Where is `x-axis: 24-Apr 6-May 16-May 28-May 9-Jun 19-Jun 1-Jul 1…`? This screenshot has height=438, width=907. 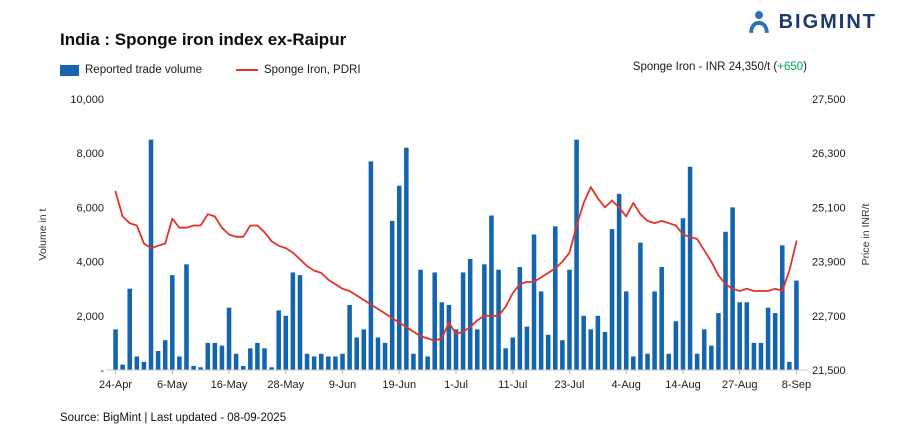 x-axis: 24-Apr 6-May 16-May 28-May 9-Jun 19-Jun 1-Jul 1… is located at coordinates (455, 380).